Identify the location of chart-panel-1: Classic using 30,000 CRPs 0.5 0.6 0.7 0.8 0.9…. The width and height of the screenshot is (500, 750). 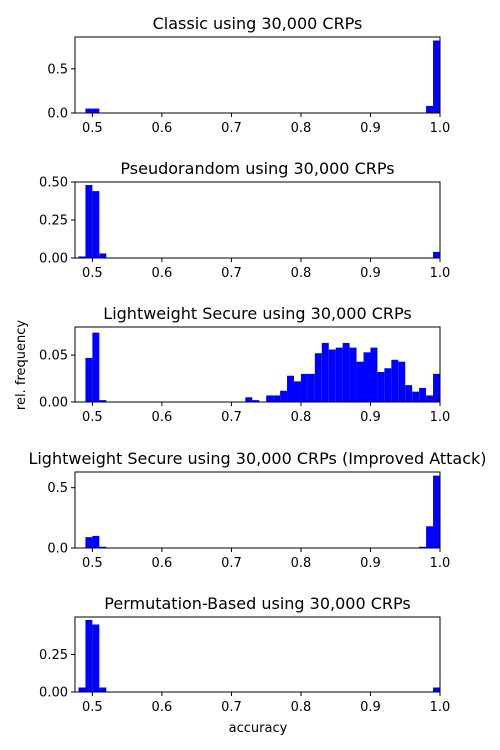
(248, 75).